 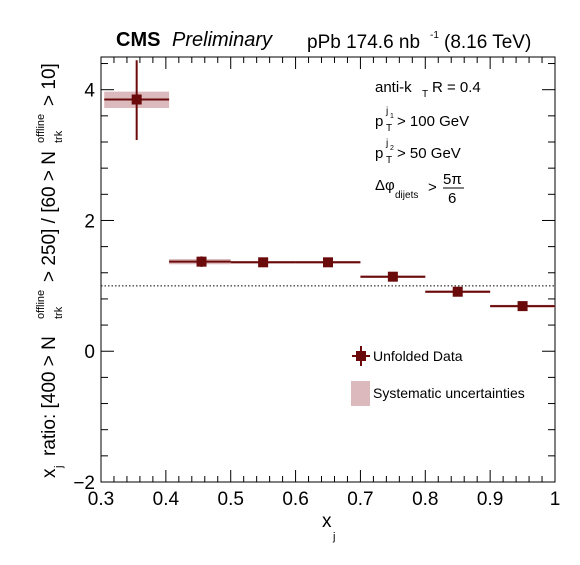 I want to click on y-axis-a: x, so click(x=49, y=473).